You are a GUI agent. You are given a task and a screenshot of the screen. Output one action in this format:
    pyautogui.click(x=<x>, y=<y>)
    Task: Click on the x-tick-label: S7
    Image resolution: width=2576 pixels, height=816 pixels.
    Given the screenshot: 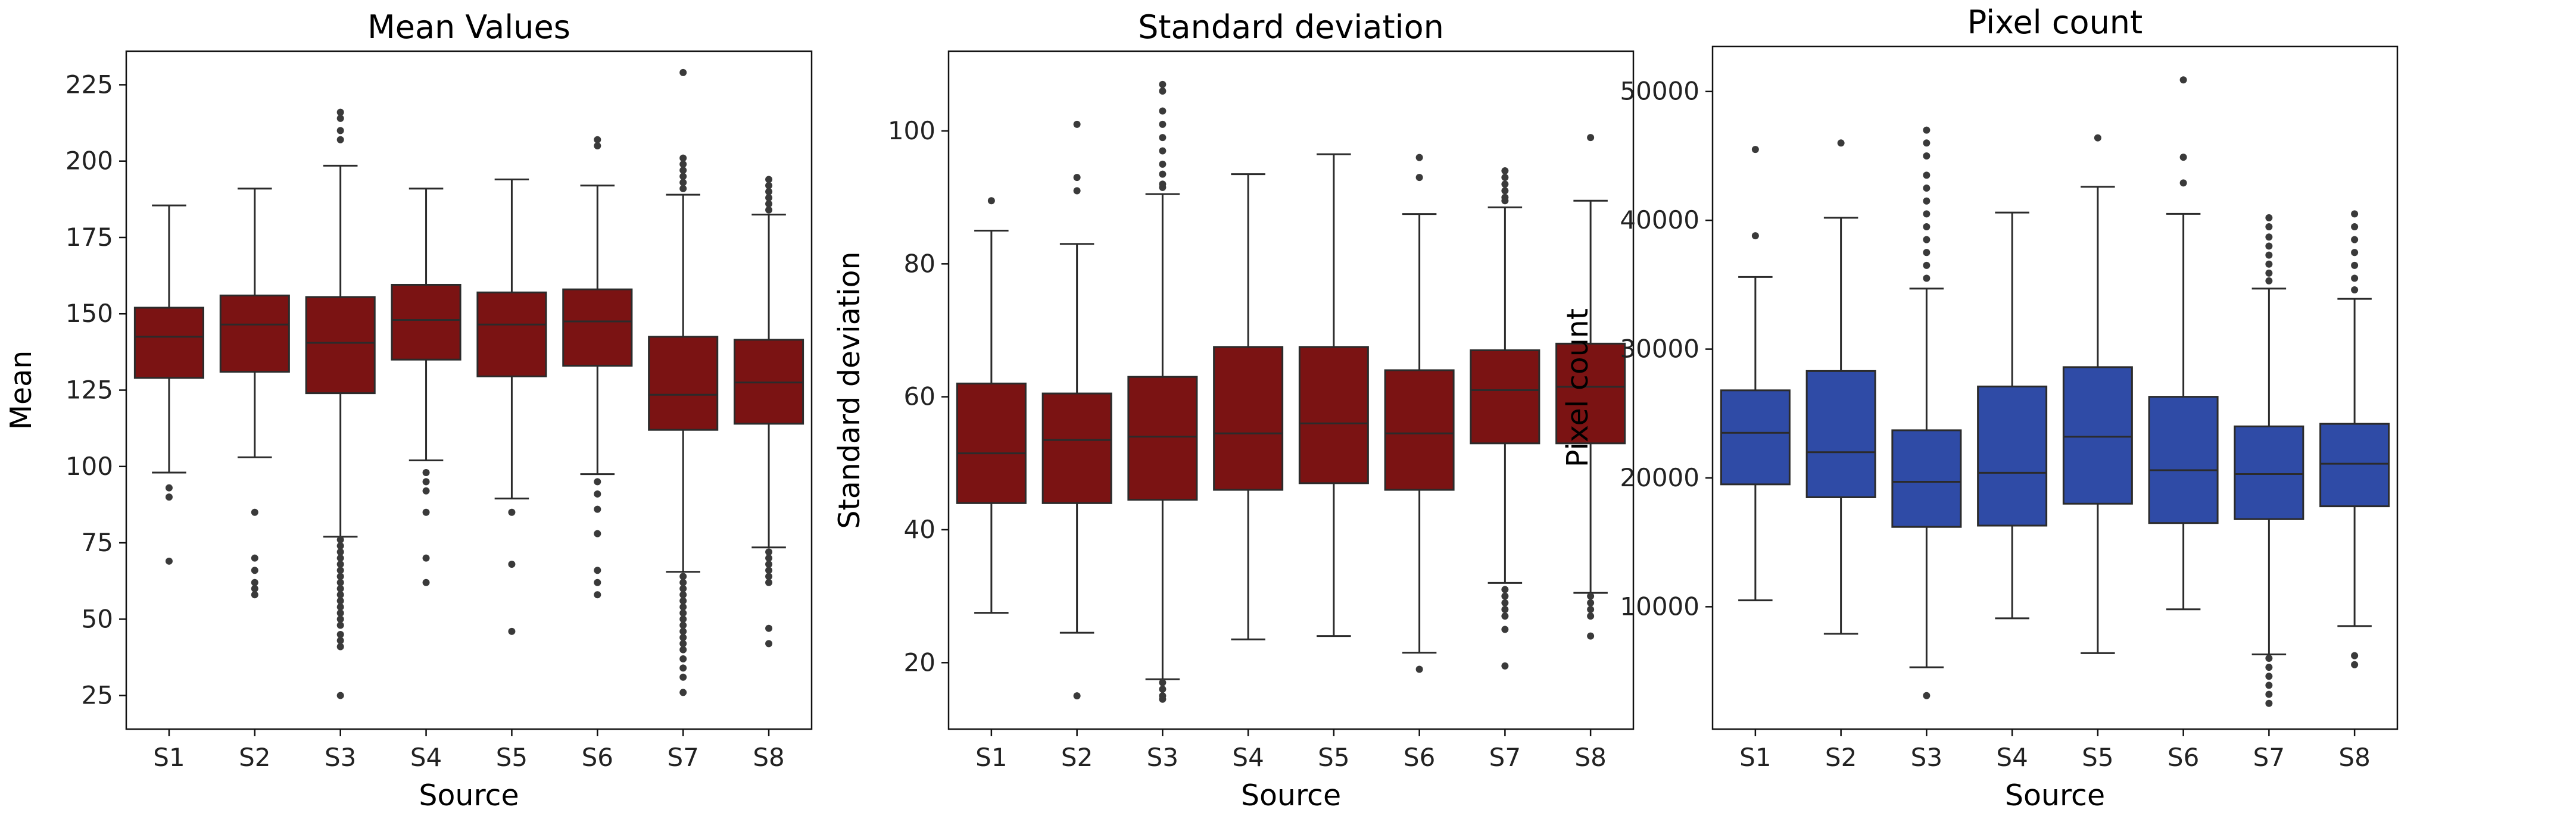 What is the action you would take?
    pyautogui.click(x=2269, y=758)
    